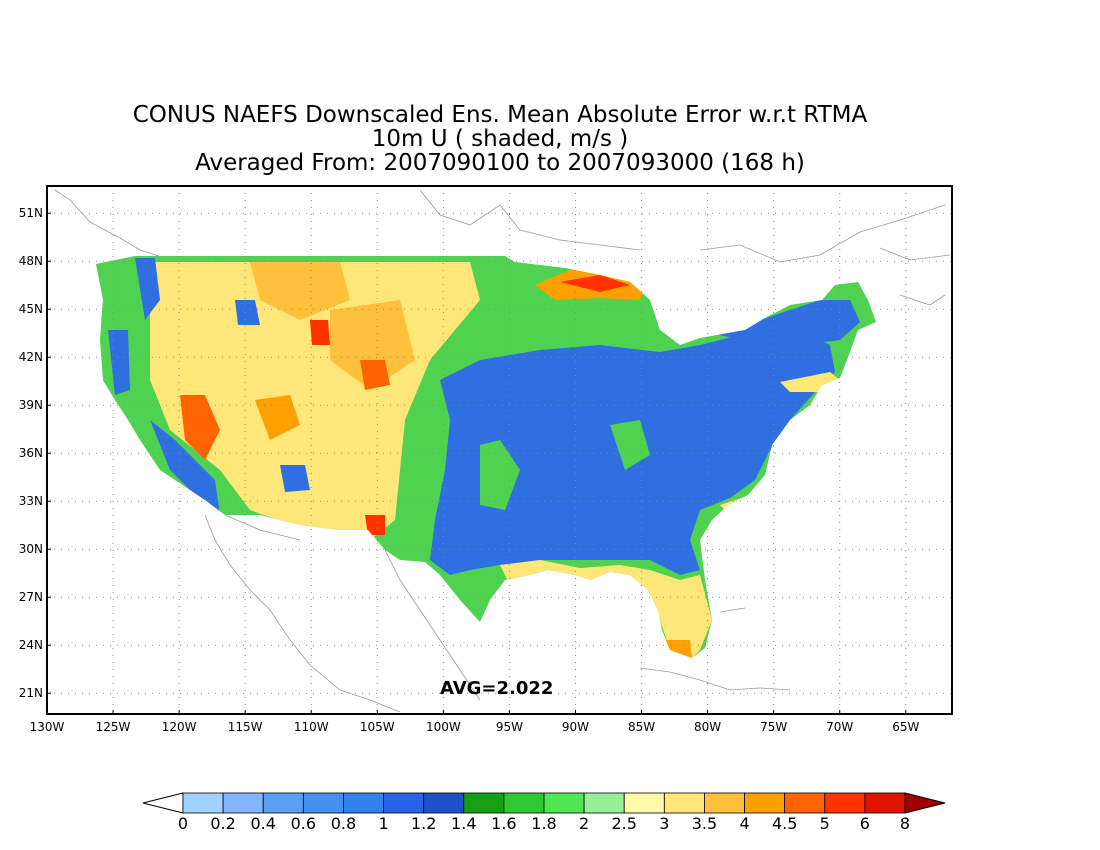 This screenshot has height=850, width=1100. I want to click on lat-labels: 51N 48N 45N 42N 39N 36N 33N 30N 27N 24N 21N, so click(35, 453).